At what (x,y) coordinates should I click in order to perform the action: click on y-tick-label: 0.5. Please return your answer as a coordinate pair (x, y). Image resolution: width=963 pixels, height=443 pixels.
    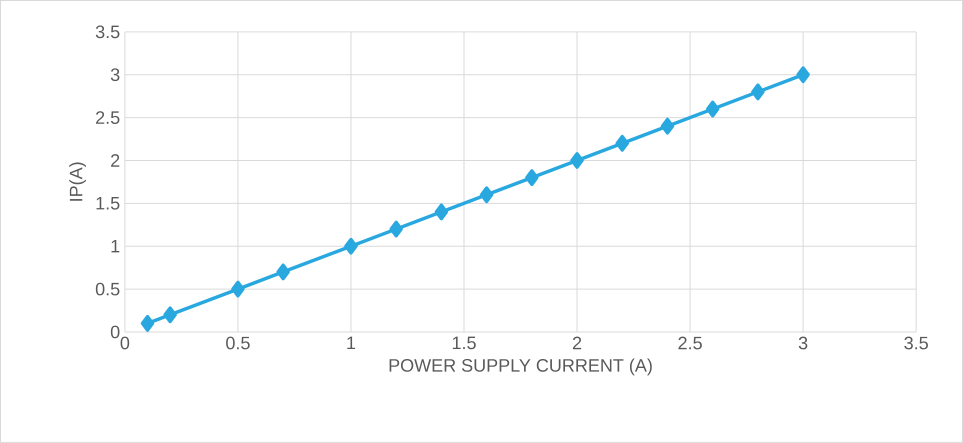
    Looking at the image, I should click on (108, 289).